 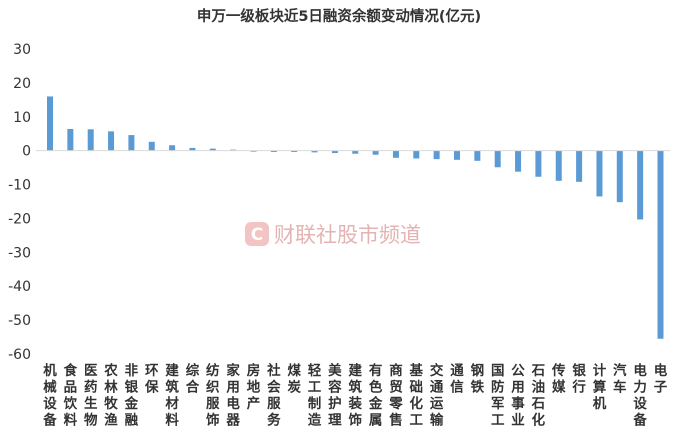 I want to click on y-tick-label: -30, so click(x=19, y=253).